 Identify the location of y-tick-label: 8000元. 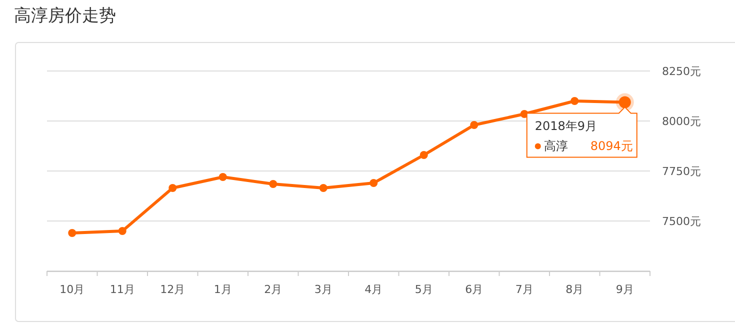
(681, 121).